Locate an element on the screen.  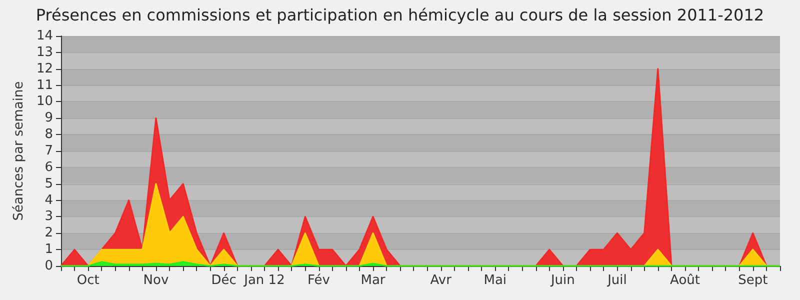
y-tick-label: 11 is located at coordinates (44, 85).